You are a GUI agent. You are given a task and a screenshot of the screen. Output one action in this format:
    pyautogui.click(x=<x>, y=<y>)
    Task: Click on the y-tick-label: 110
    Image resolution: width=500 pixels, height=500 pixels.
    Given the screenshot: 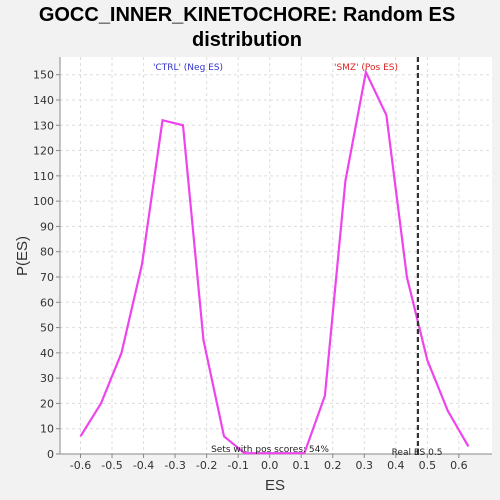 What is the action you would take?
    pyautogui.click(x=43, y=176)
    